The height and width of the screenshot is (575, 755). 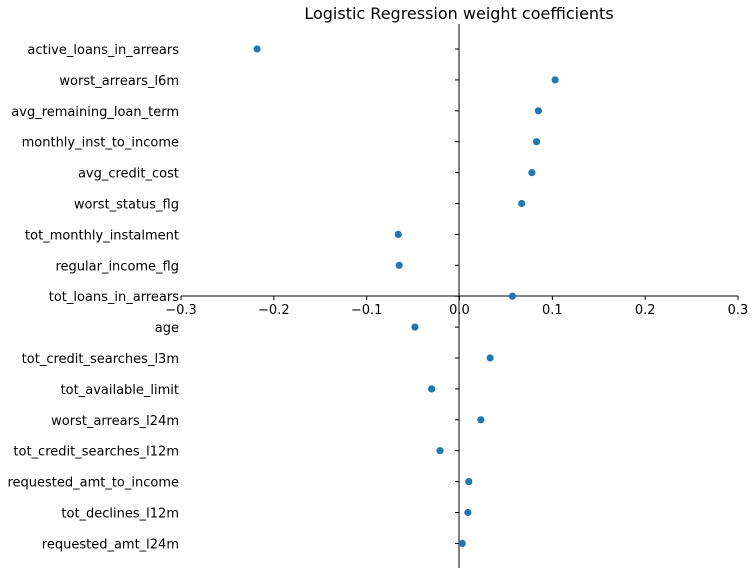 I want to click on category-label: monthly_inst_to_income, so click(x=100, y=143).